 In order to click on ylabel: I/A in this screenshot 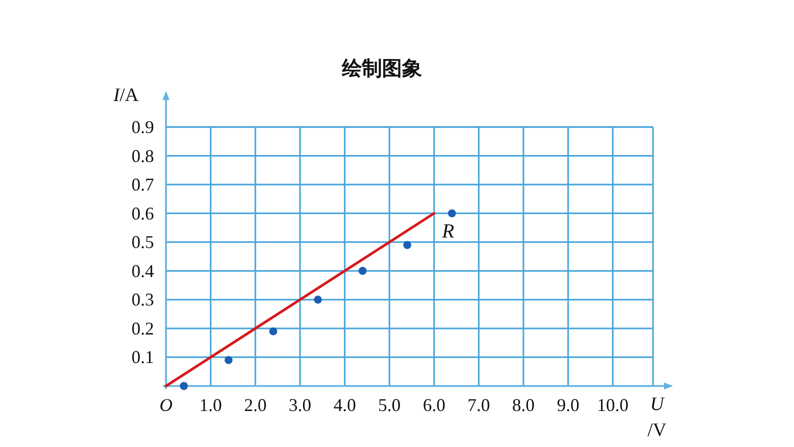, I will do `click(126, 95)`.